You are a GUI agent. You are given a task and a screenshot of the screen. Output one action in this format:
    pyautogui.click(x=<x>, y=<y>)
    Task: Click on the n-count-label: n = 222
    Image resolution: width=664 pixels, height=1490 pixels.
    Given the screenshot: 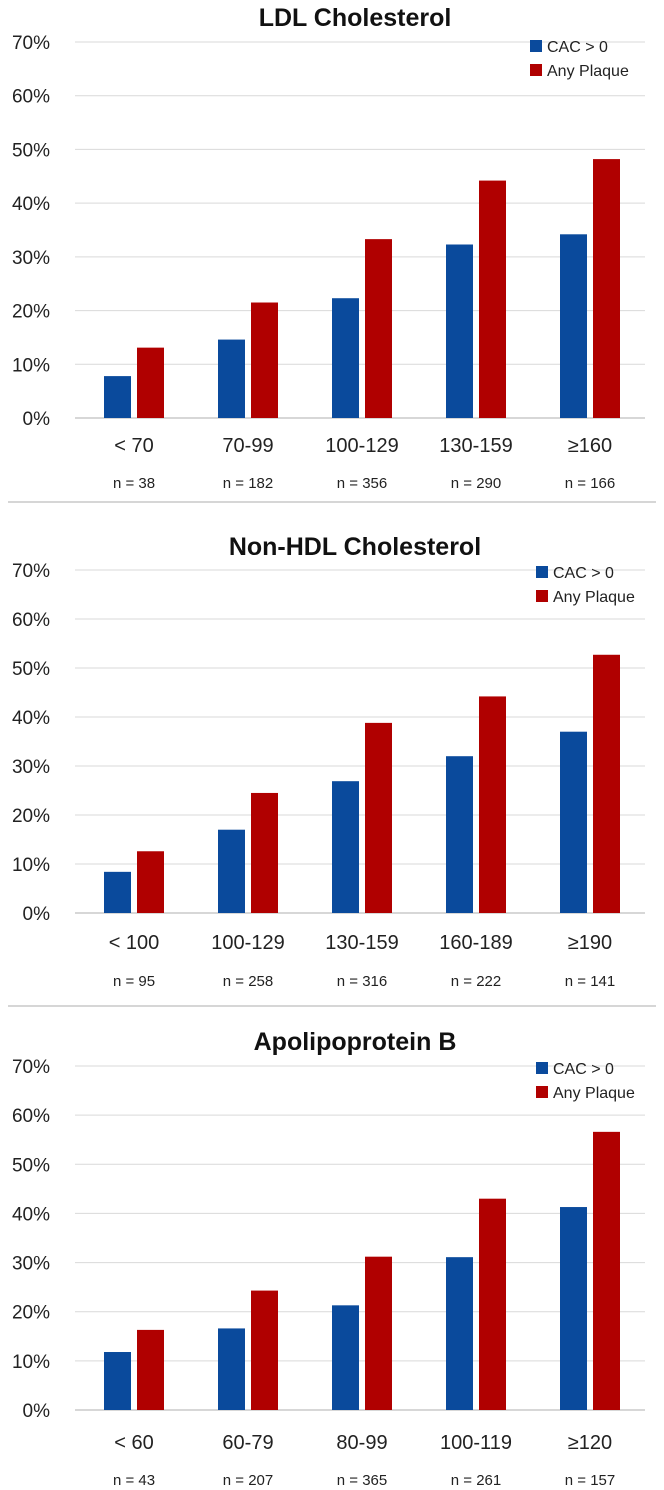 What is the action you would take?
    pyautogui.click(x=476, y=981)
    